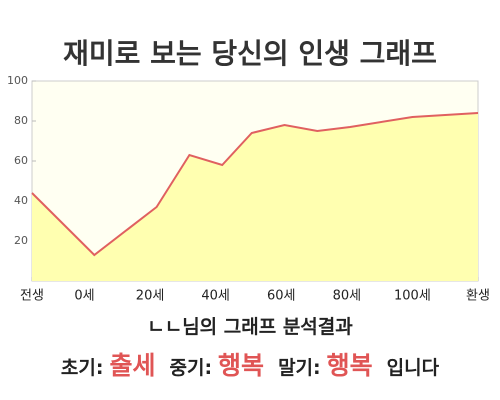 This screenshot has width=500, height=400. Describe the element at coordinates (250, 327) in the screenshot. I see `analysis-heading: ㄴㄴ님의 그래프 분석결과` at that location.